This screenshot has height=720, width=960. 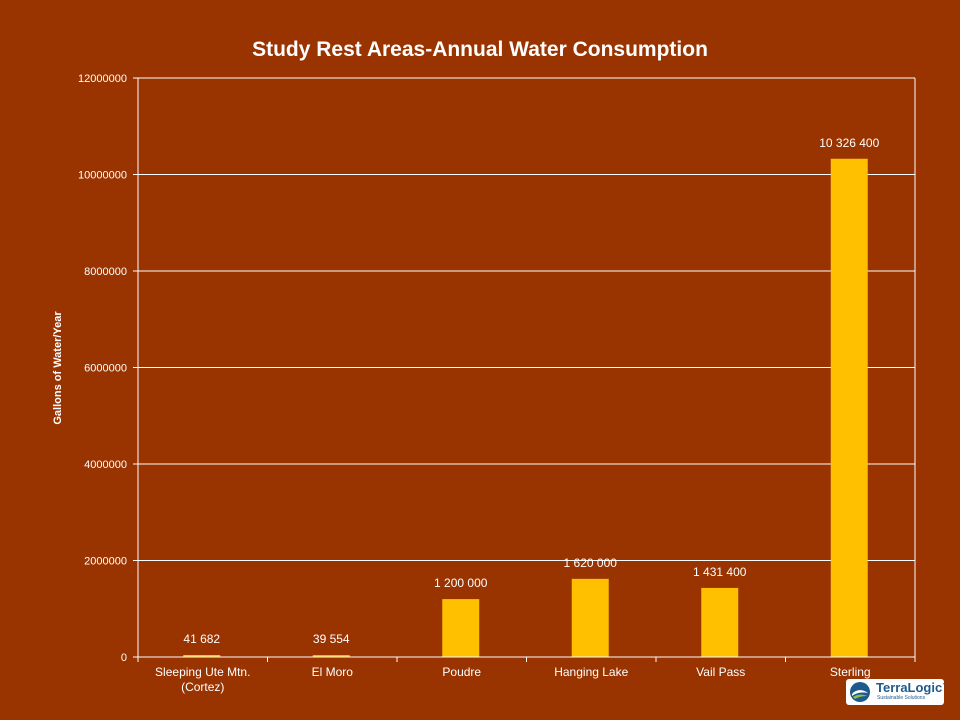 What do you see at coordinates (105, 465) in the screenshot?
I see `y-tick-label: 4000000` at bounding box center [105, 465].